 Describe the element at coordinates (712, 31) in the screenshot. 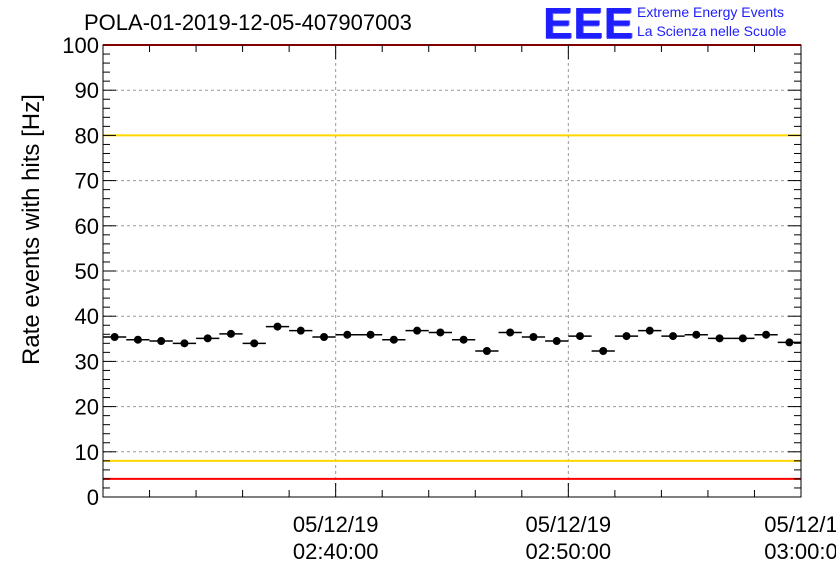

I see `brand-line-2: La Scienza nelle Scuole` at that location.